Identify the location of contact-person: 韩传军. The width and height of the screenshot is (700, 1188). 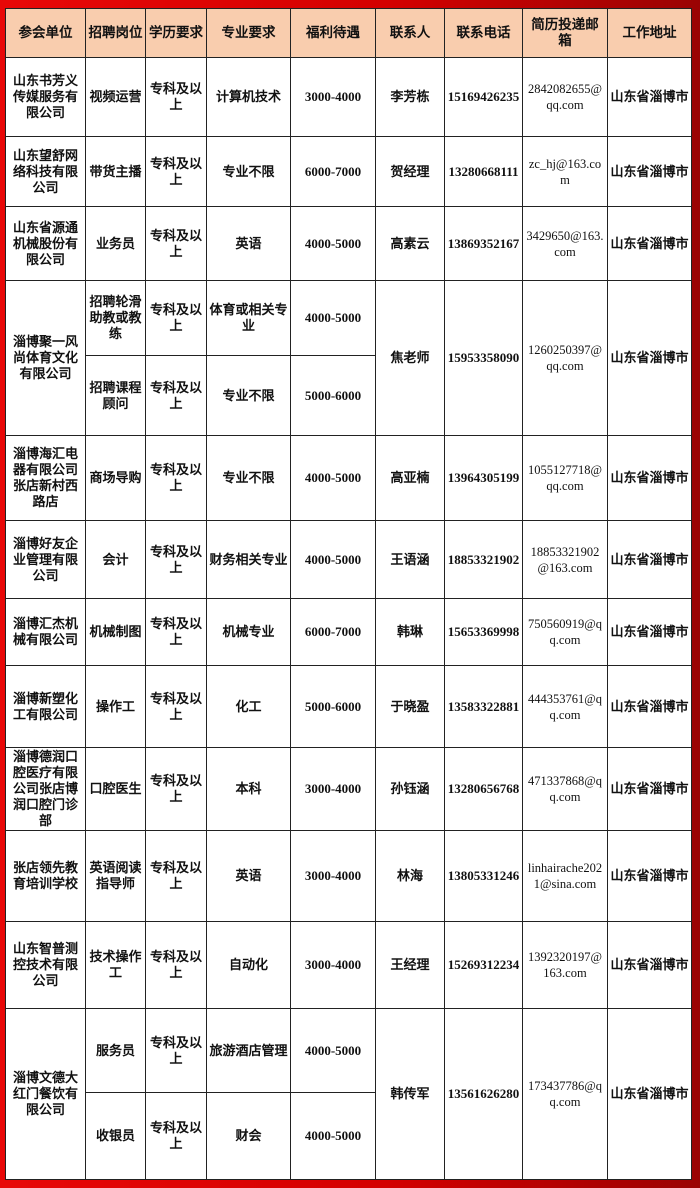
(410, 1094).